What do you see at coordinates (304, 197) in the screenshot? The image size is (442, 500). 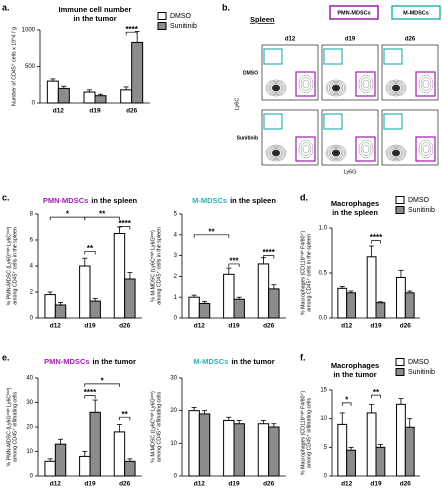 I see `panel-label: d.` at bounding box center [304, 197].